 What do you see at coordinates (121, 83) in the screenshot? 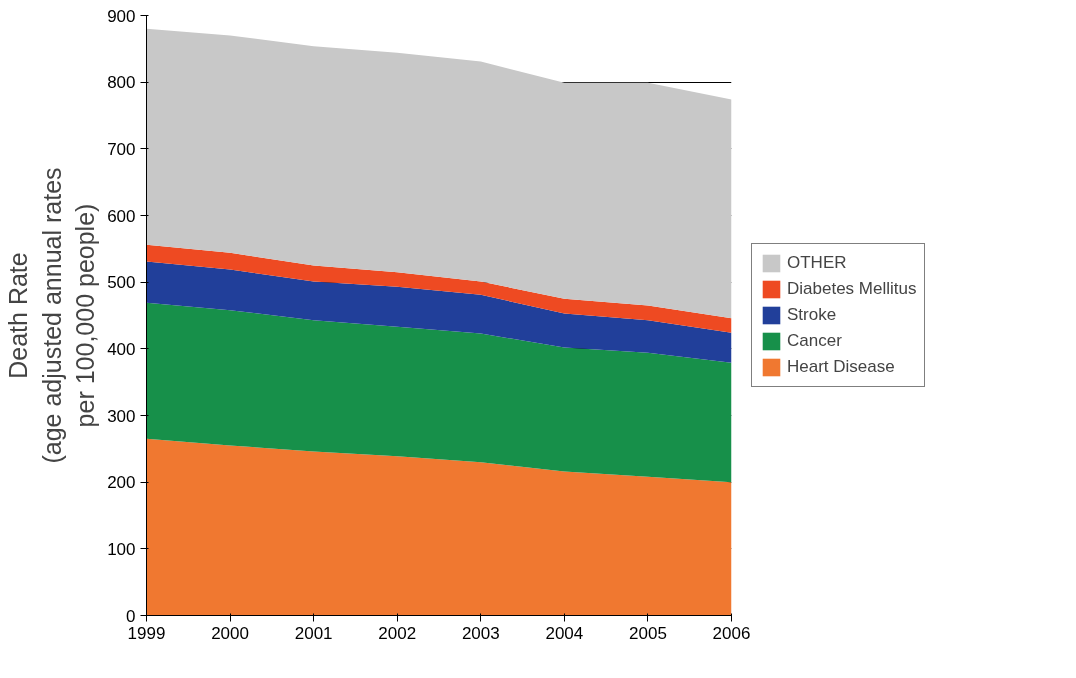
I see `y-tick-label: 800` at bounding box center [121, 83].